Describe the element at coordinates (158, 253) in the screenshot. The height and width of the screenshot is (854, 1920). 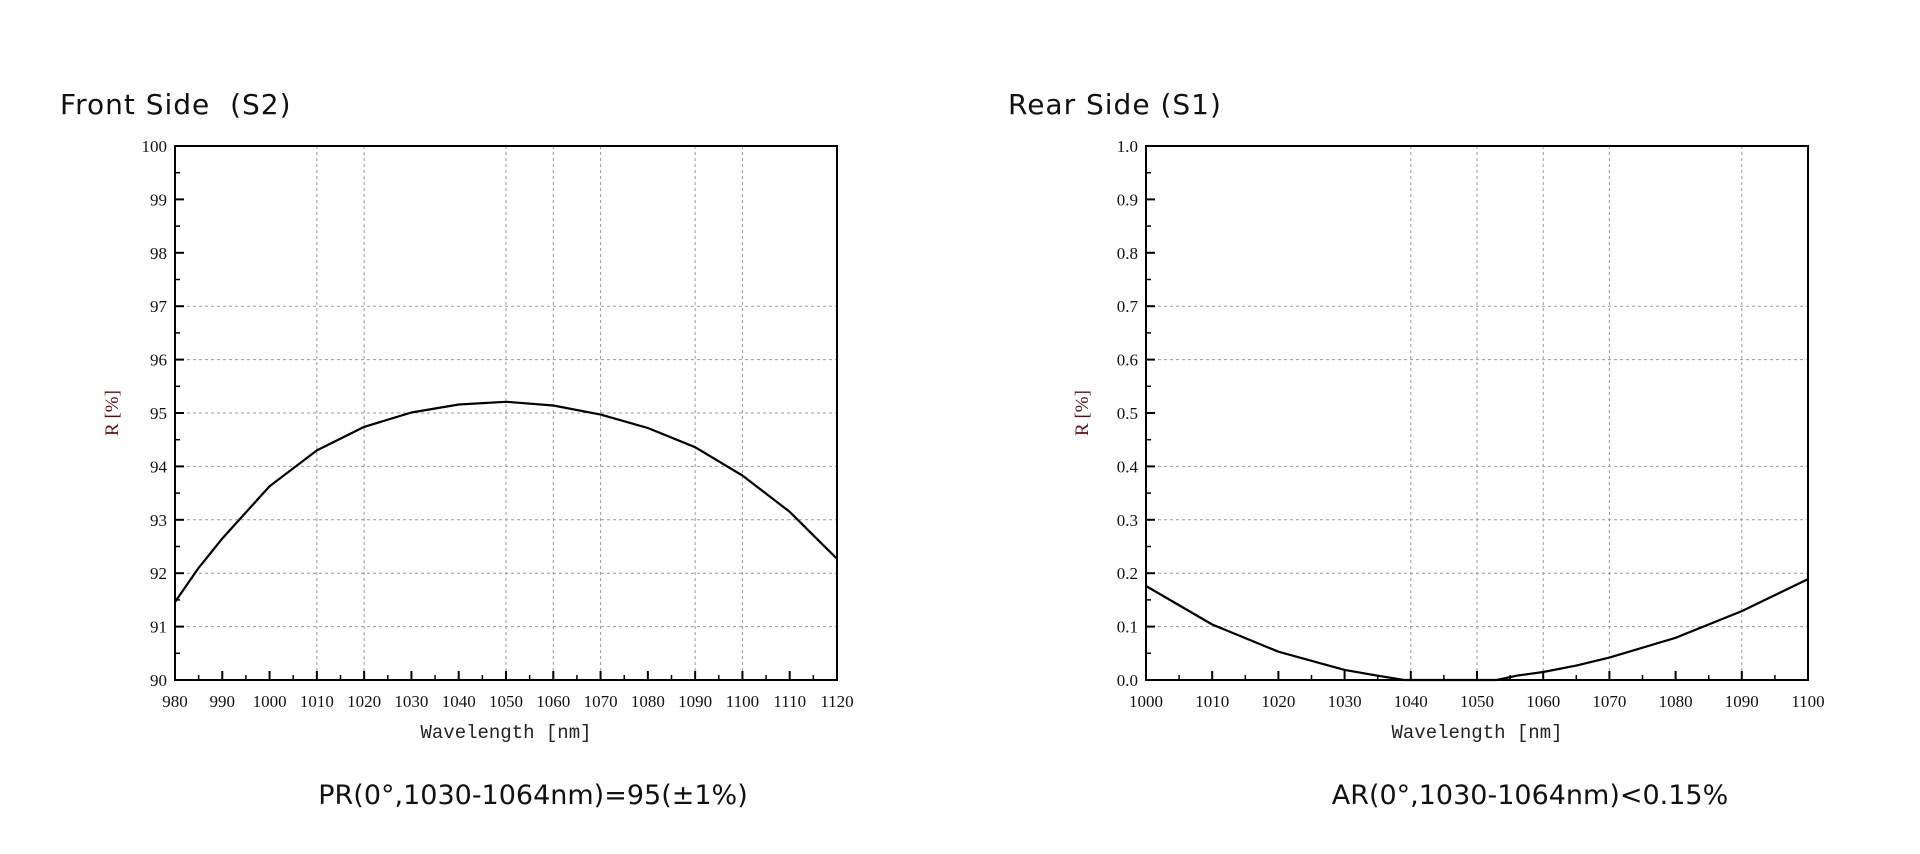
I see `y-tick-label: 98` at that location.